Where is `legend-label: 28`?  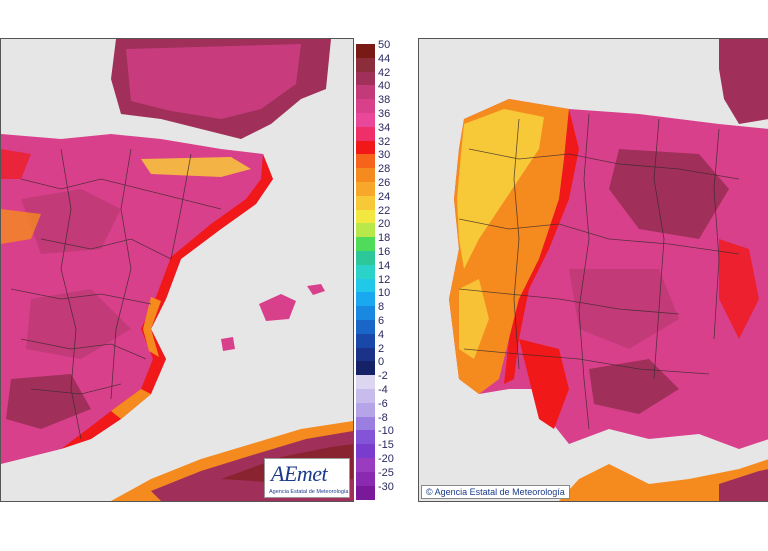
legend-label: 28 is located at coordinates (384, 169).